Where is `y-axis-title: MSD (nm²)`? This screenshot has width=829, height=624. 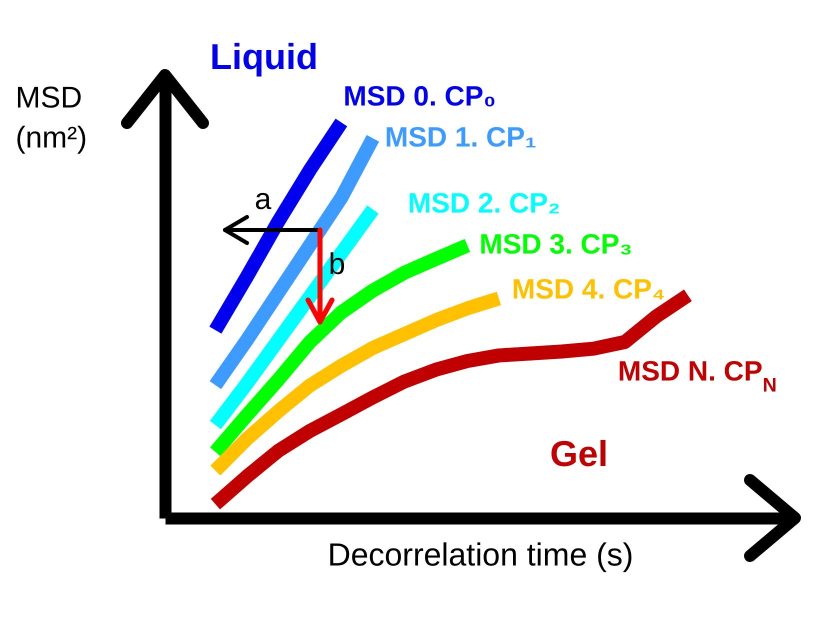
y-axis-title: MSD (nm²) is located at coordinates (52, 118).